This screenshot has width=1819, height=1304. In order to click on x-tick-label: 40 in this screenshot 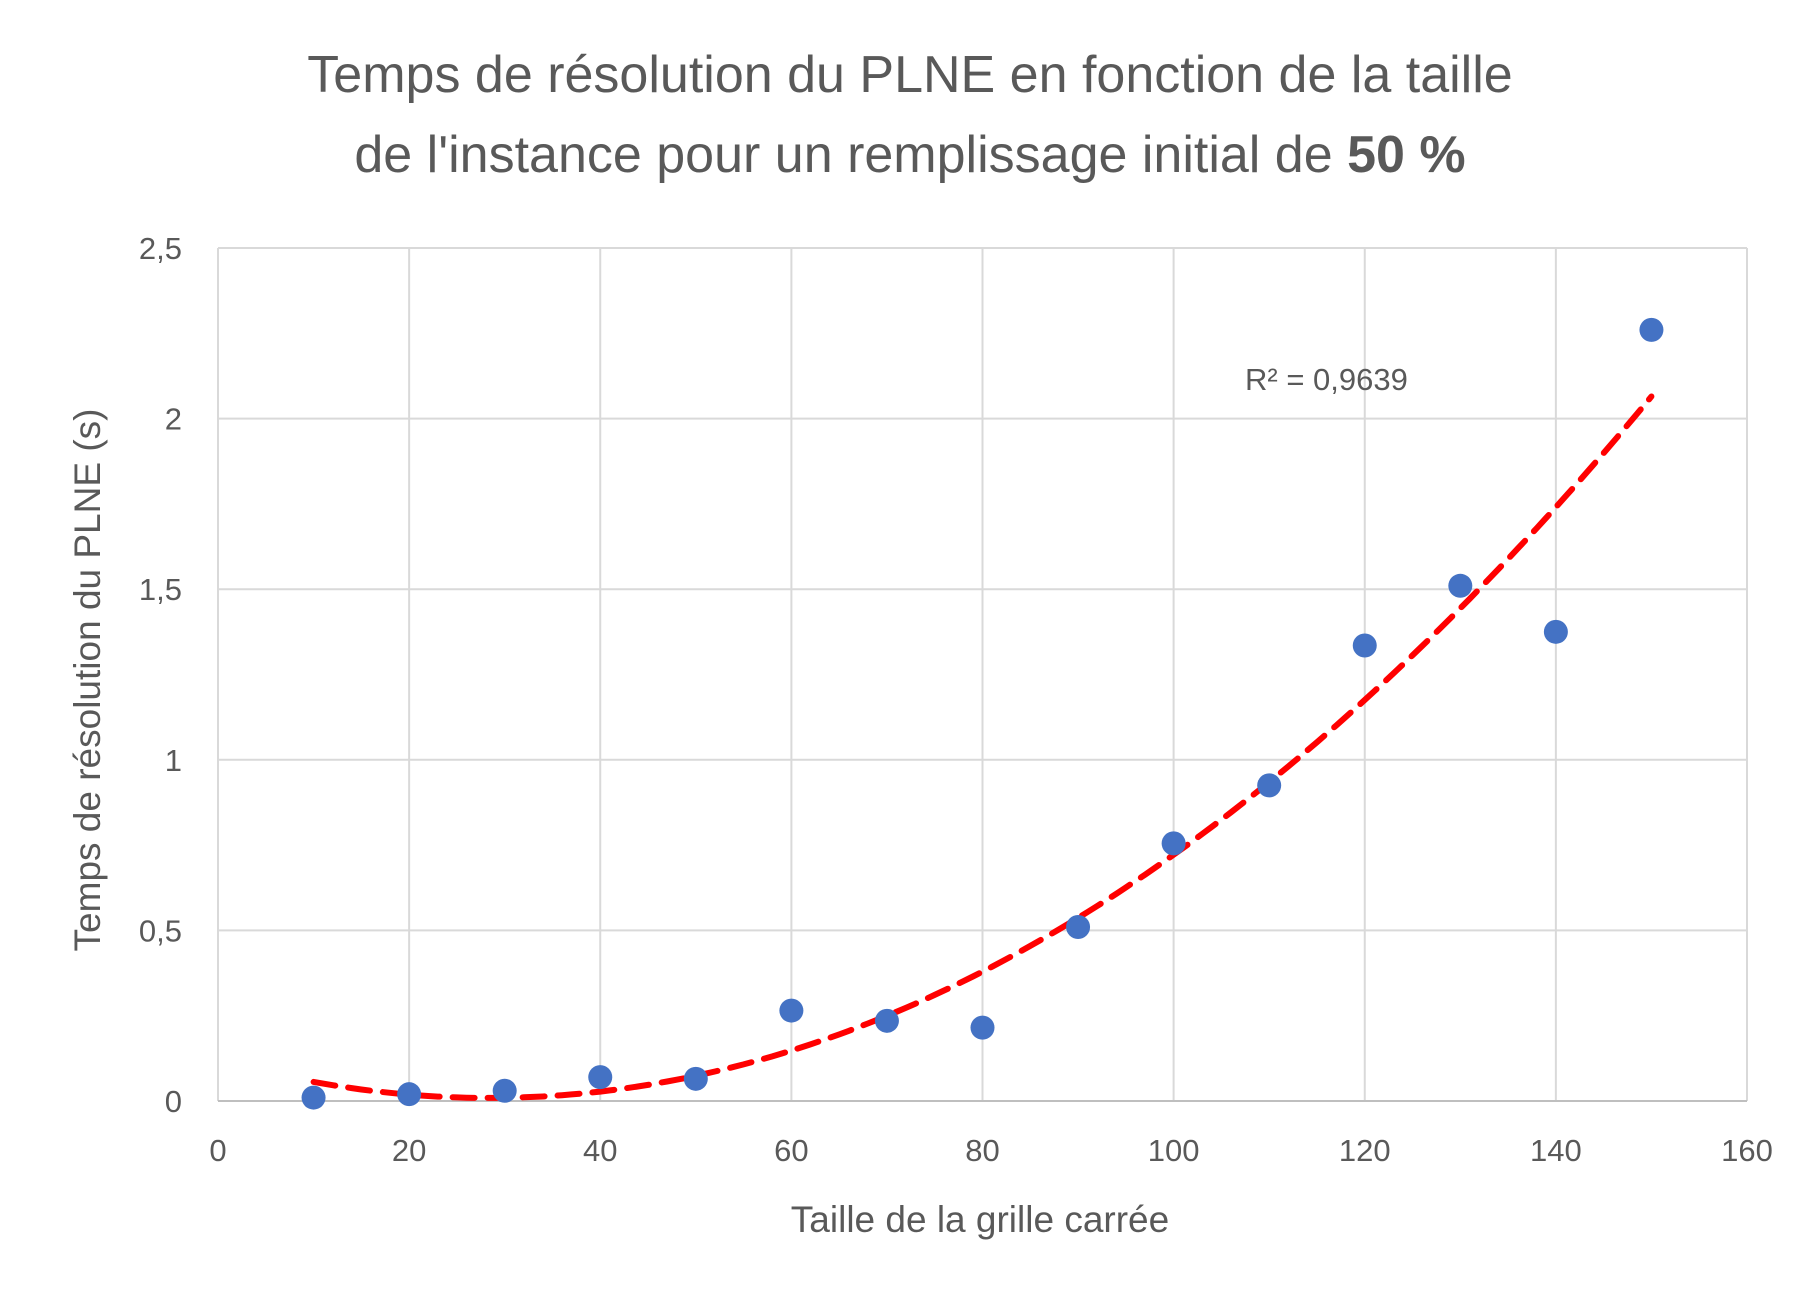, I will do `click(600, 1150)`.